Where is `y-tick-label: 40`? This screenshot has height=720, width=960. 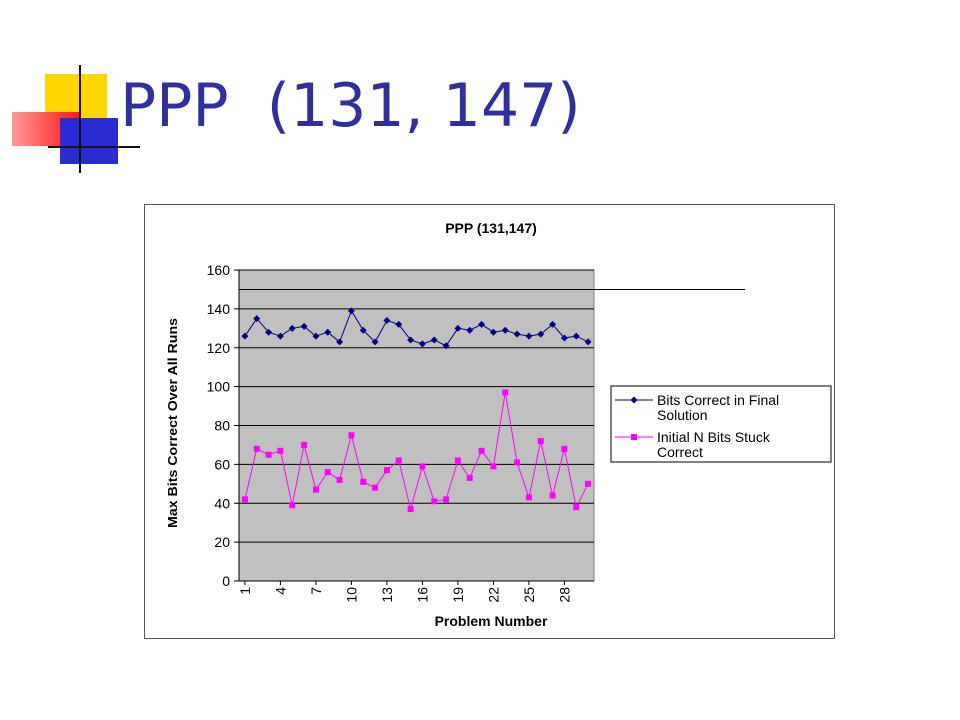 y-tick-label: 40 is located at coordinates (222, 503).